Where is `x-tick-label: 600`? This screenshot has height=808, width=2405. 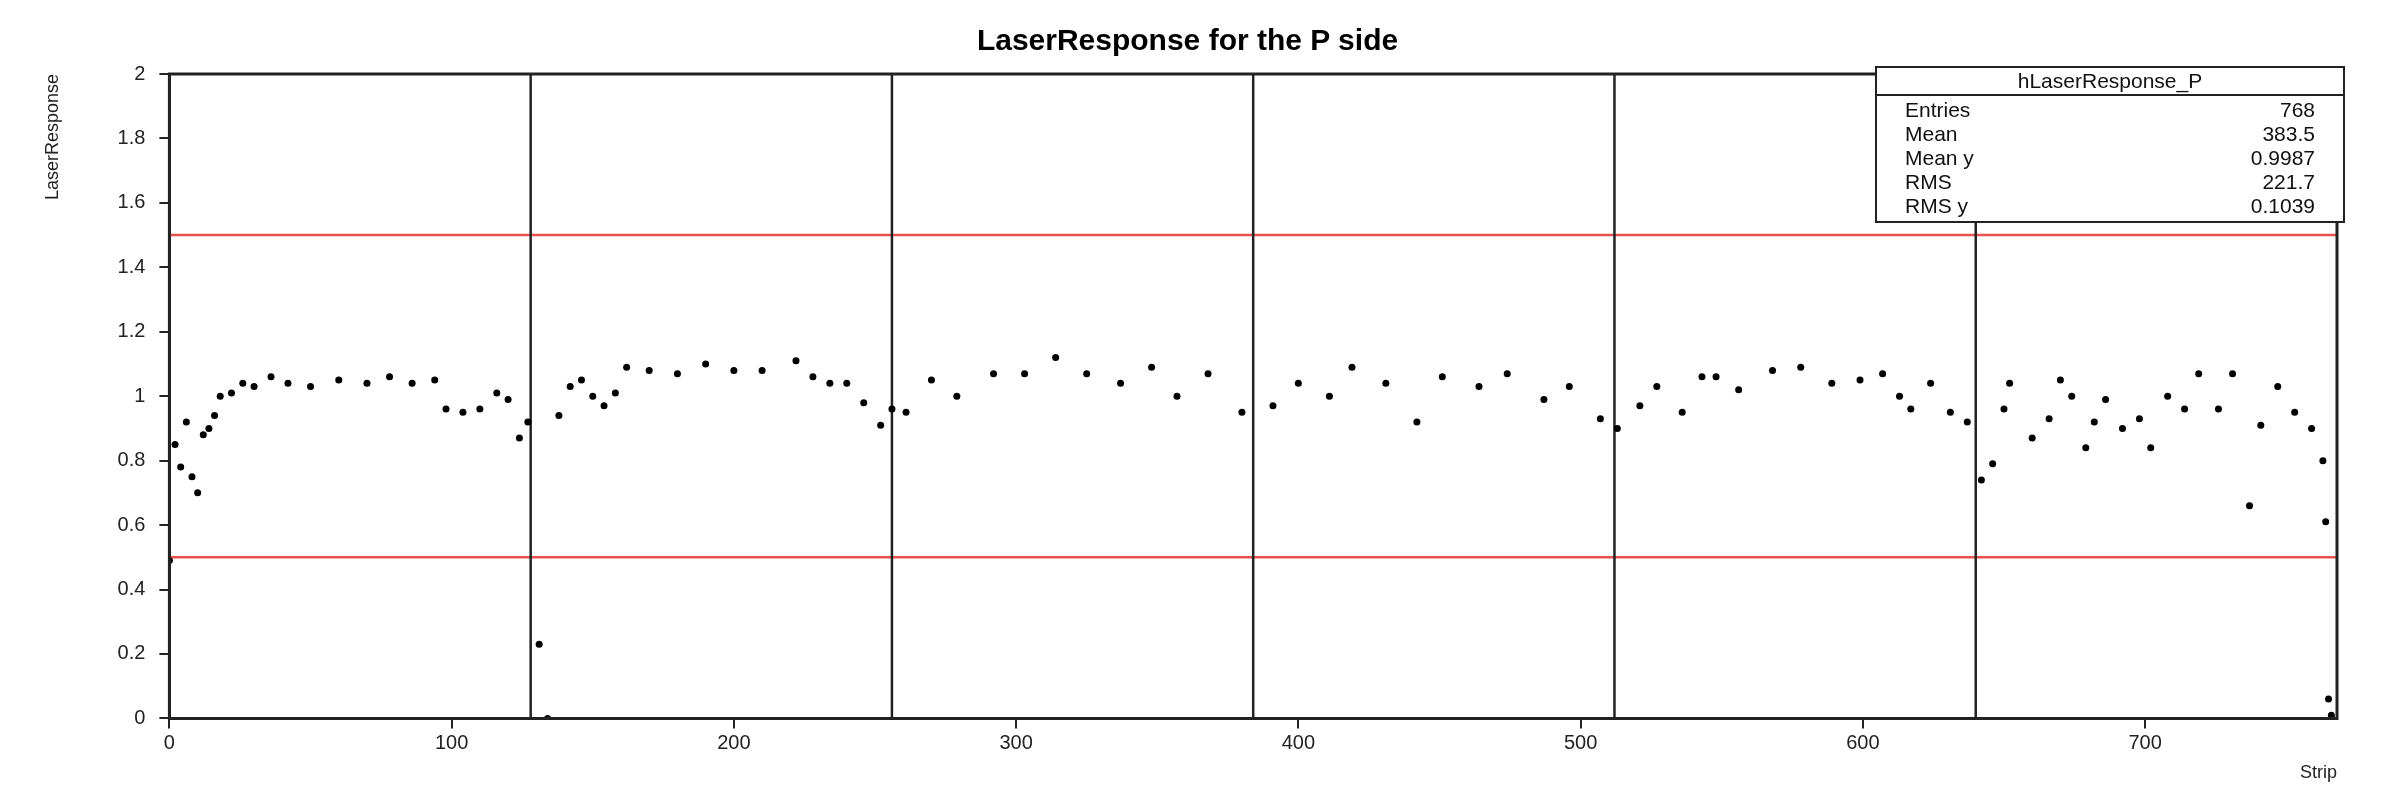
x-tick-label: 600 is located at coordinates (1863, 741).